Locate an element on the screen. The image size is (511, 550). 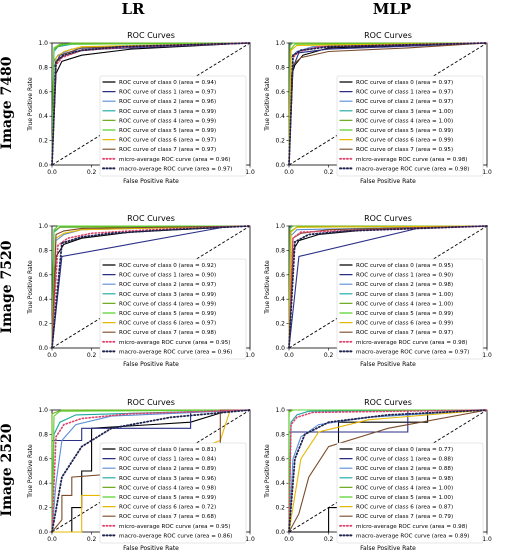
legend-entry: ROC curve of class 7 (area = 0.97) is located at coordinates (404, 333).